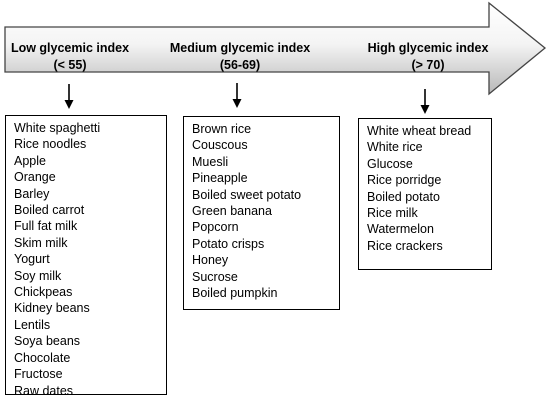  What do you see at coordinates (52, 308) in the screenshot?
I see `food-item: Kidney beans` at bounding box center [52, 308].